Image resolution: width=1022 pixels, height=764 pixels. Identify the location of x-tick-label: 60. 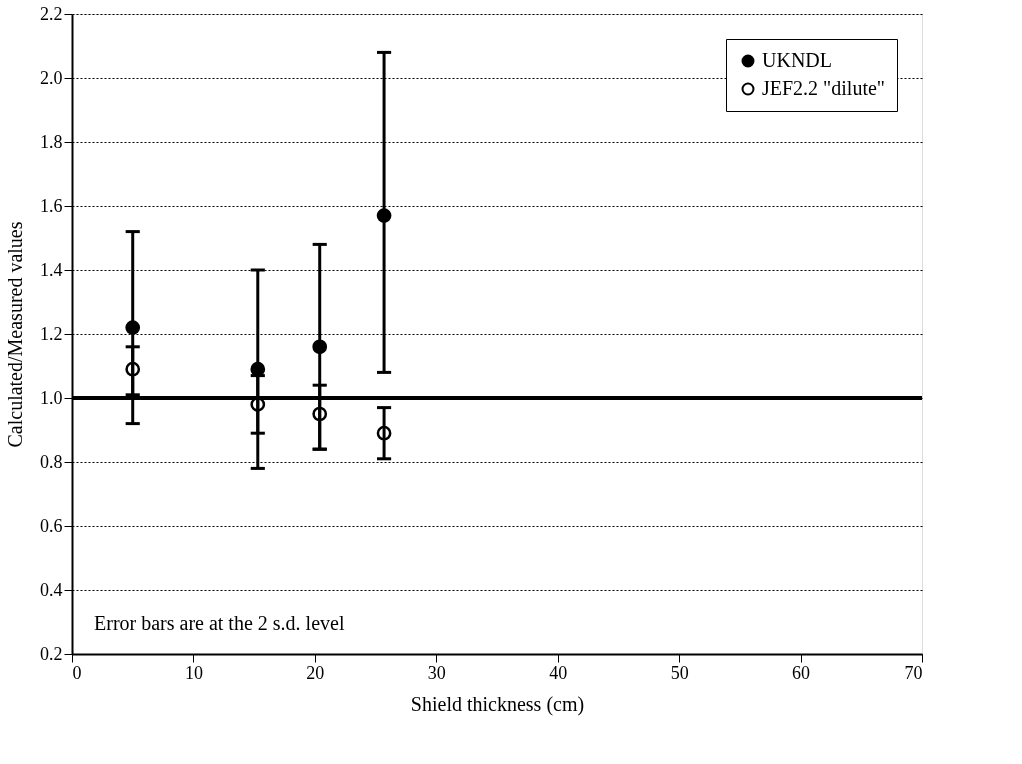
(801, 672).